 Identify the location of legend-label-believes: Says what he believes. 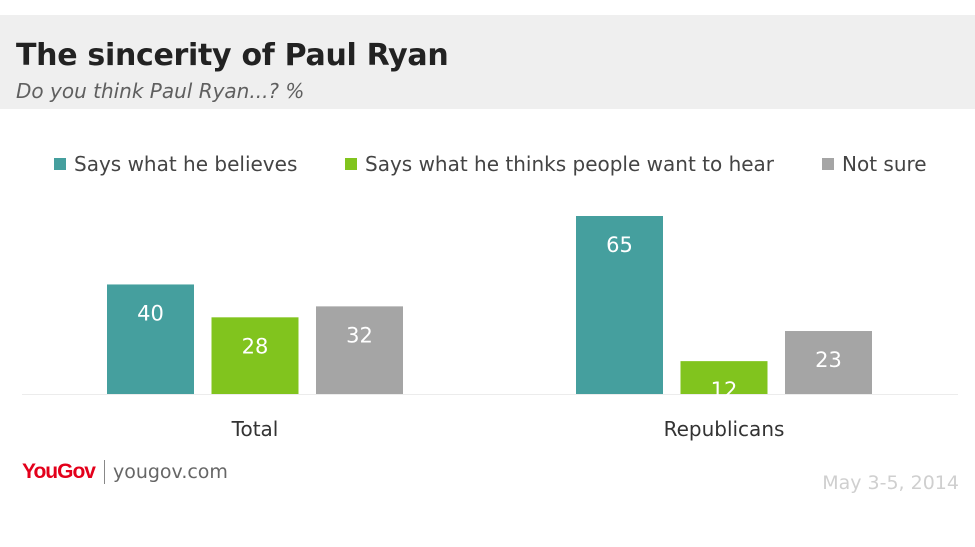
(186, 164).